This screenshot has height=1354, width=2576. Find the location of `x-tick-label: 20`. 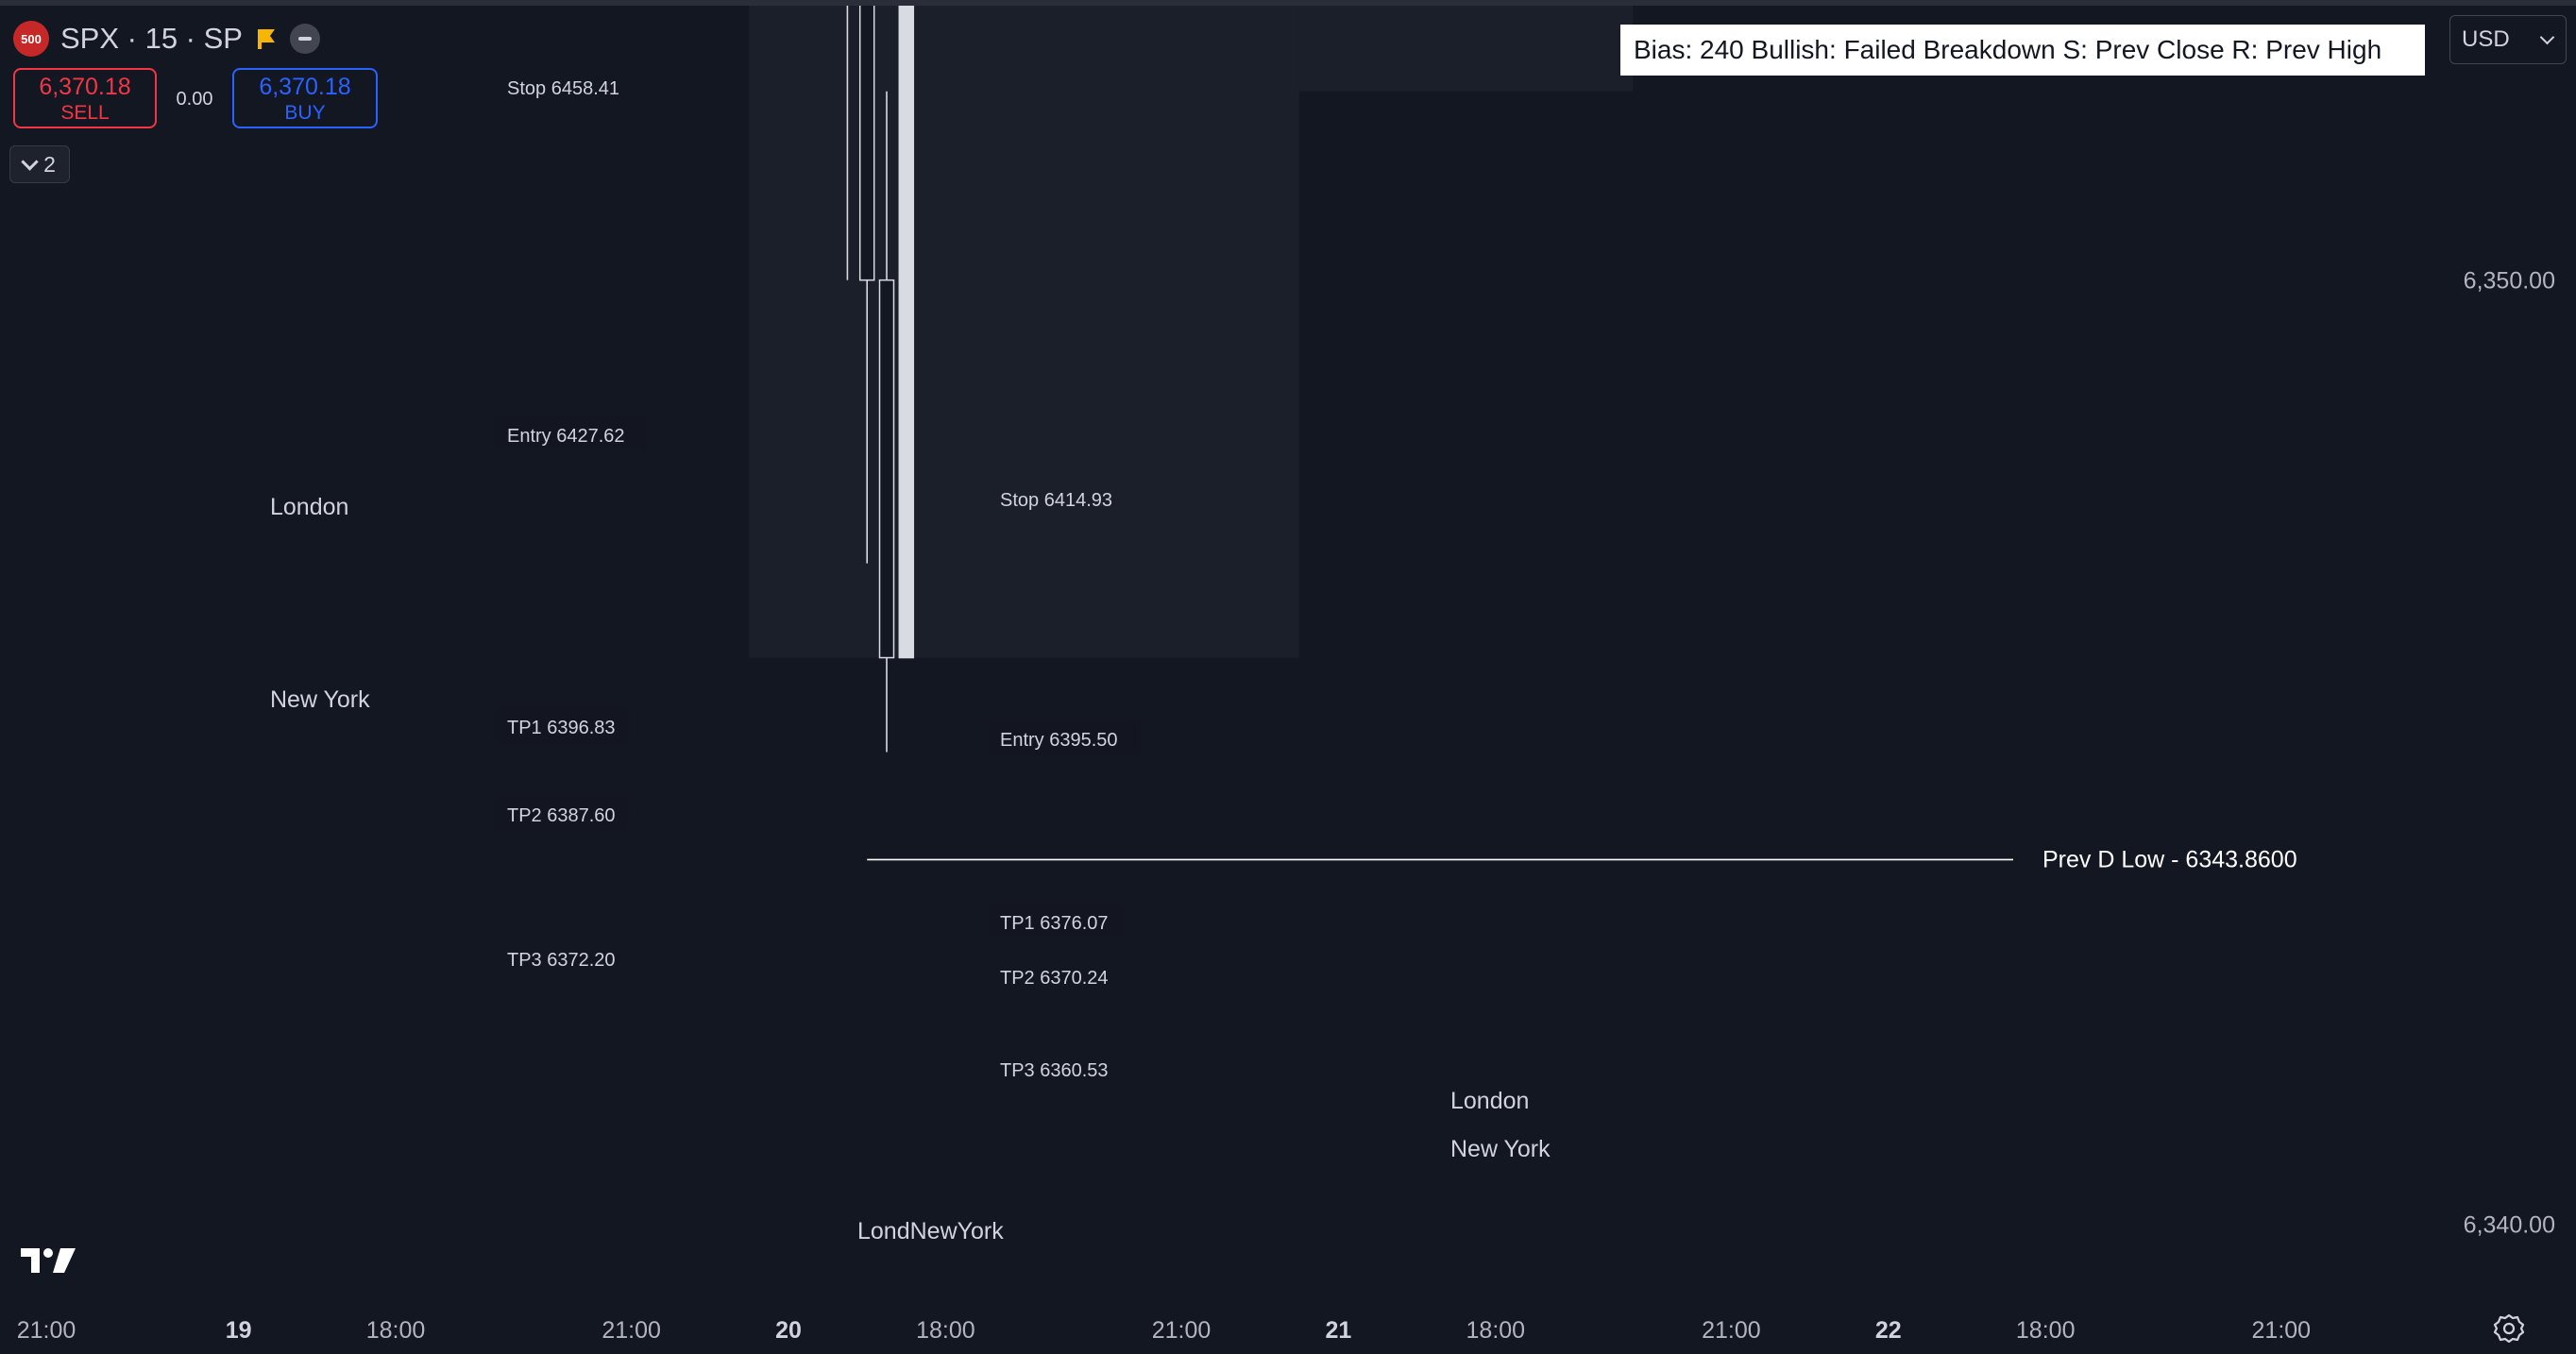

x-tick-label: 20 is located at coordinates (788, 1330).